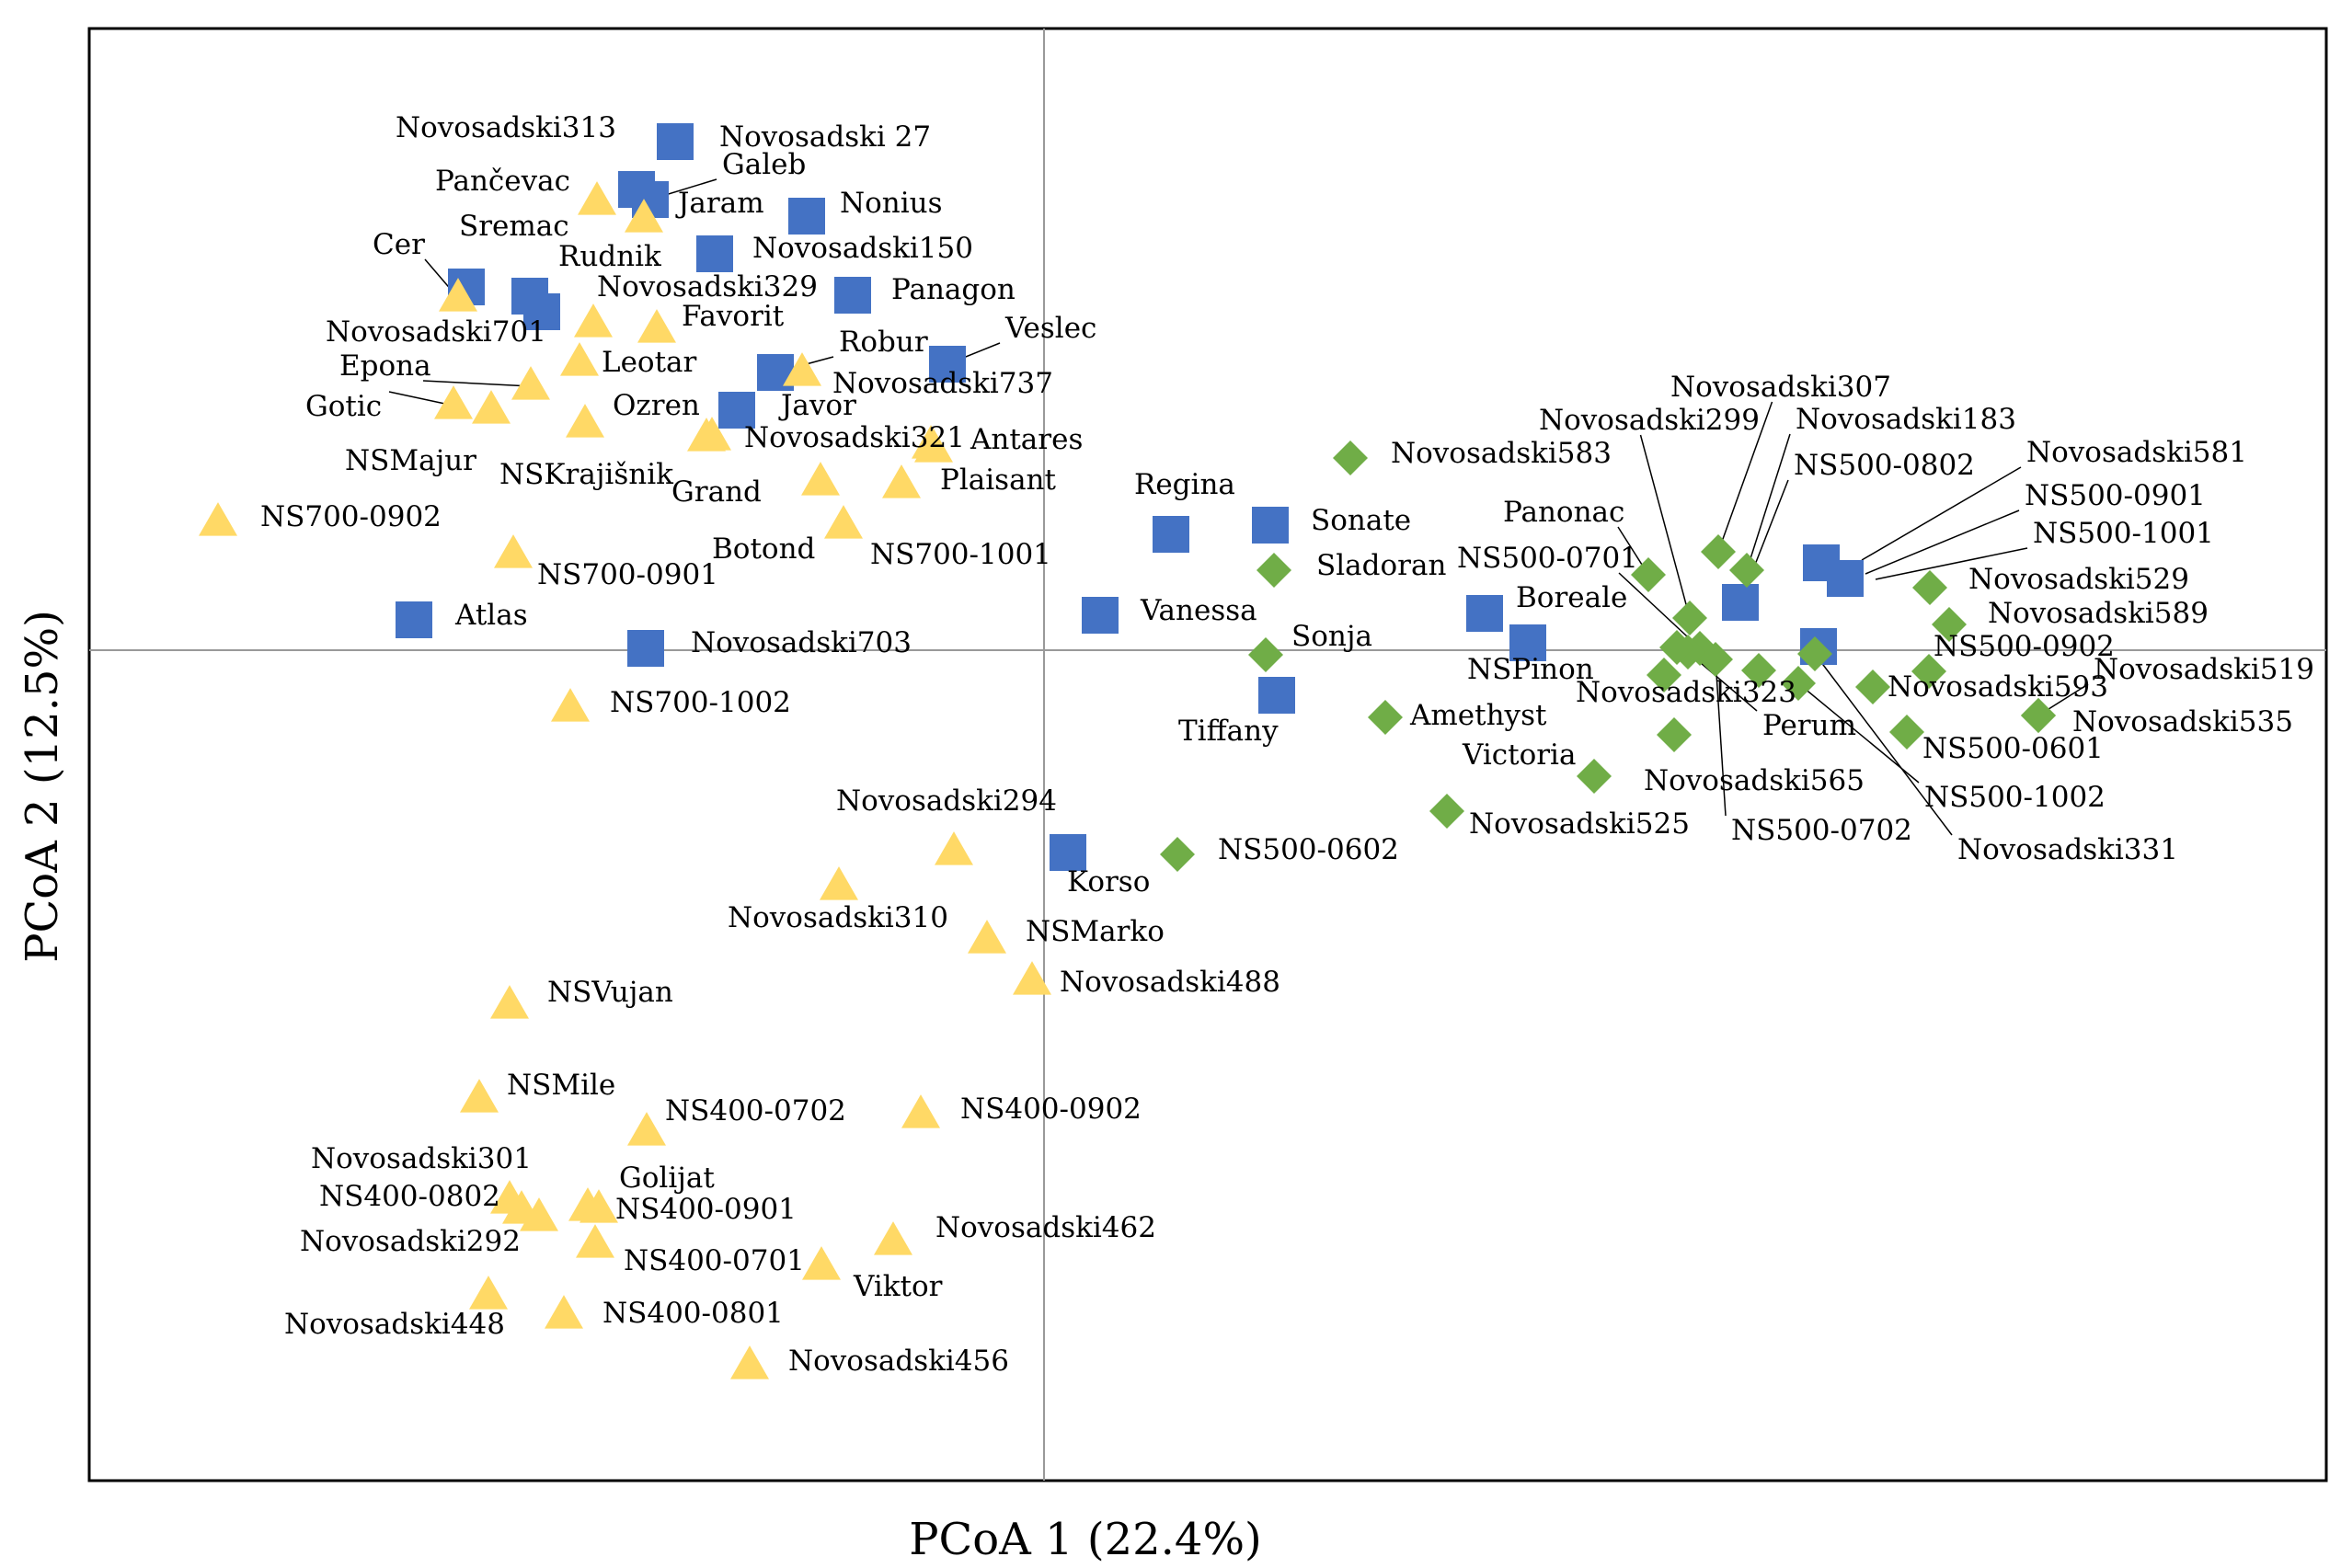  I want to click on label-ns400-0801: NS400-0801, so click(693, 1313).